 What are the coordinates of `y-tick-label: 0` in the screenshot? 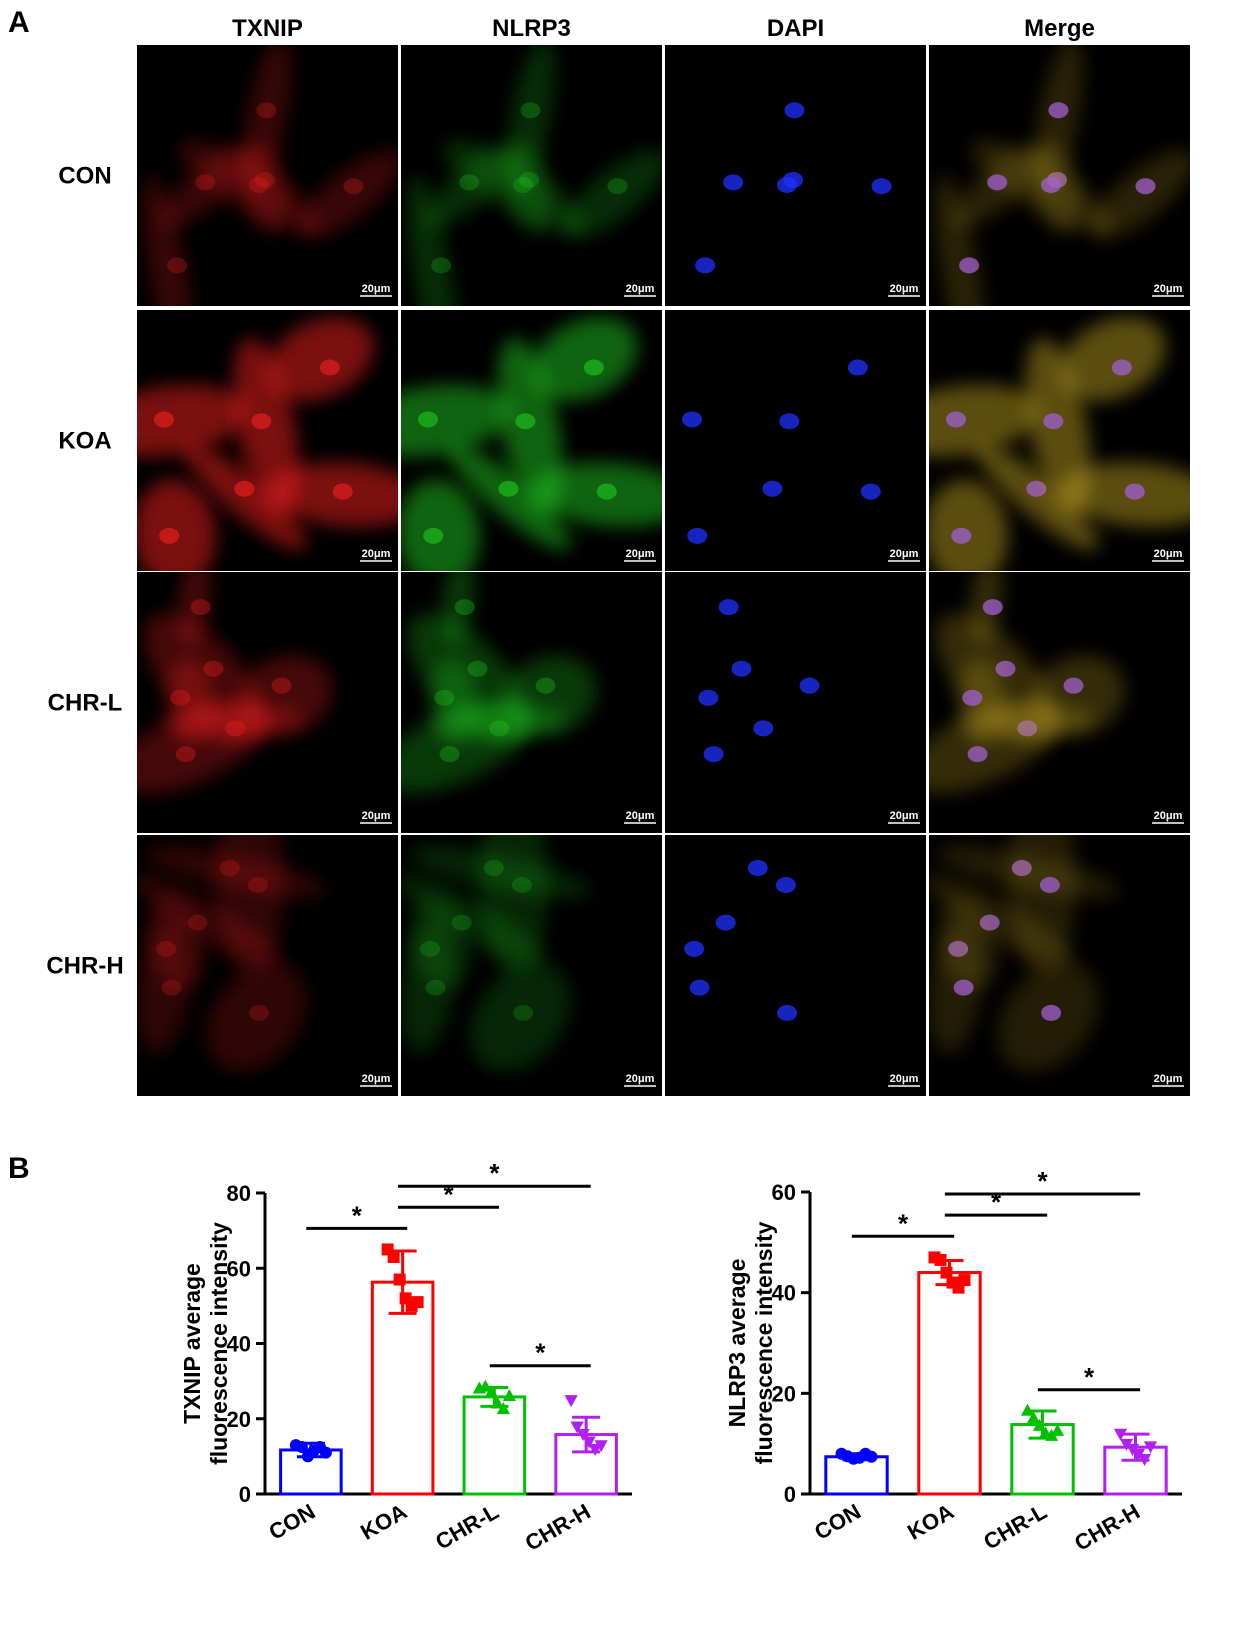 It's located at (790, 1494).